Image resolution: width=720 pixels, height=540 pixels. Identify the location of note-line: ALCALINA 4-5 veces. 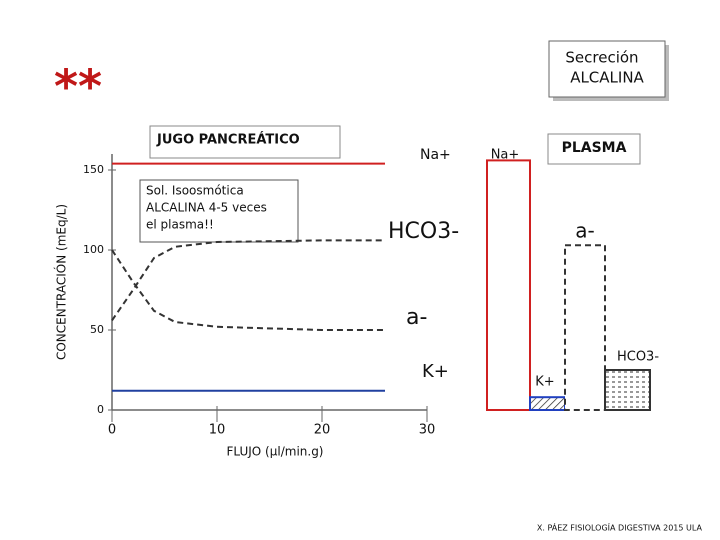
(206, 208).